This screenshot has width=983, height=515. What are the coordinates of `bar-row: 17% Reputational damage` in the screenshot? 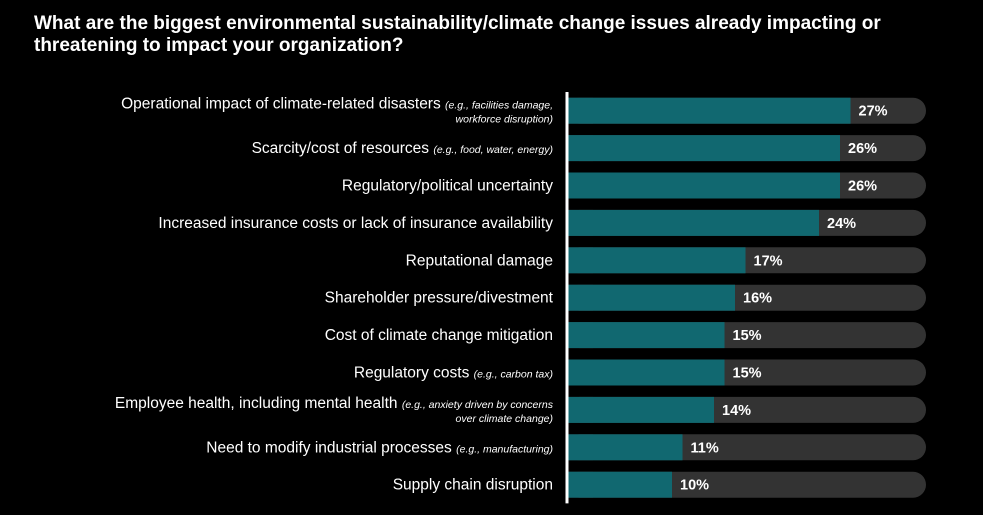 It's located at (666, 260).